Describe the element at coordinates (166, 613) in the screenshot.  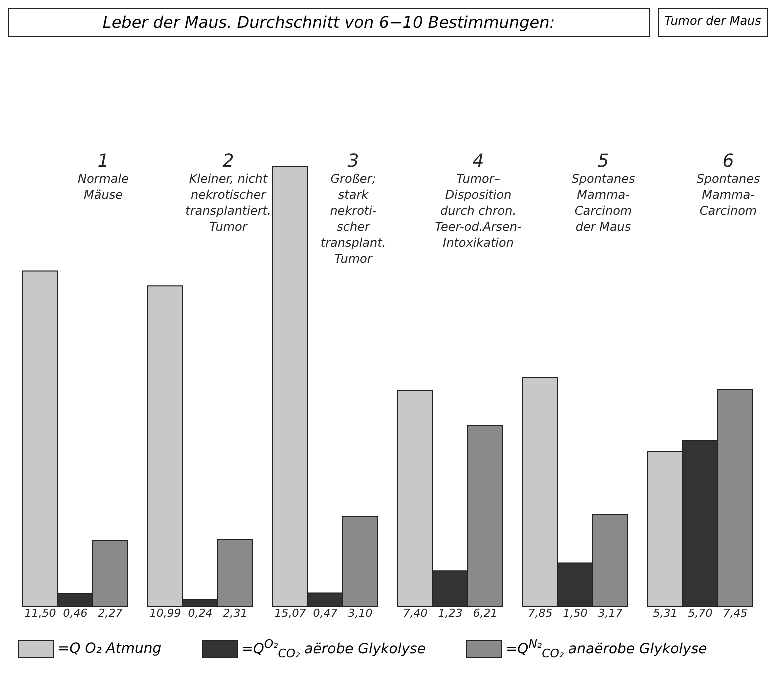
I see `data-label: 10,99` at that location.